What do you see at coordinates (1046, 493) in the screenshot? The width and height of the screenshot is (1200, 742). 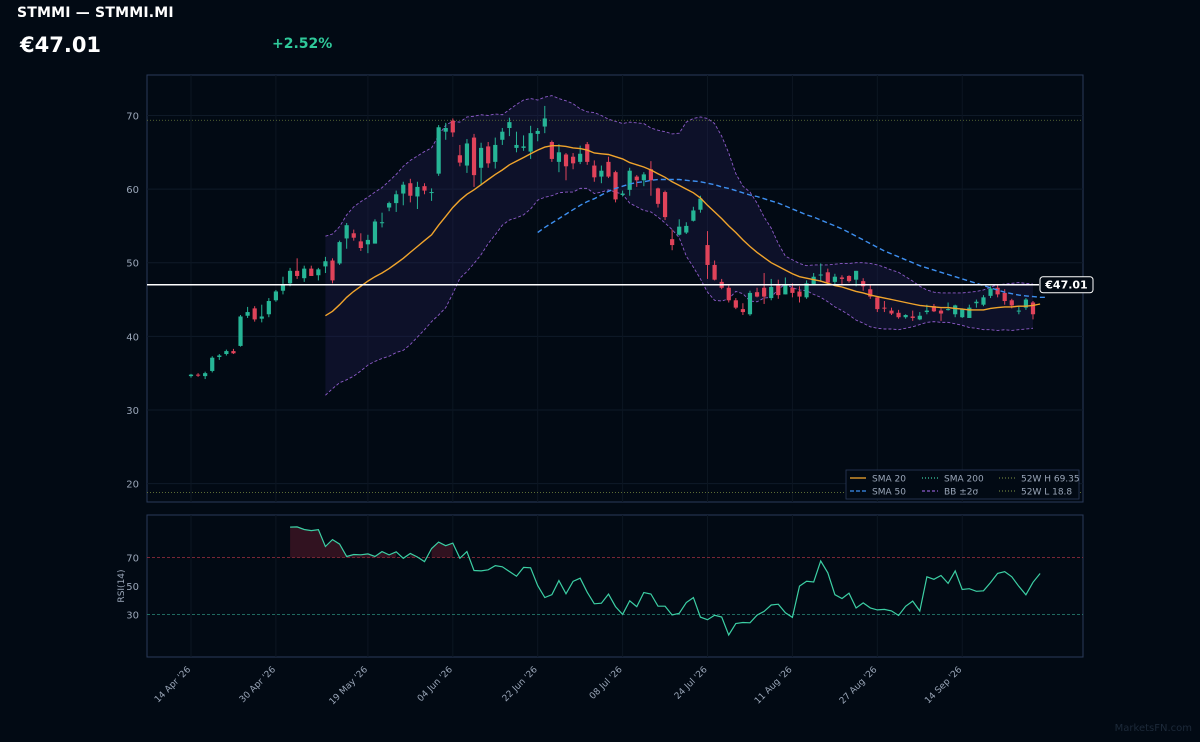 I see `legend-label: 52W L 18.8` at bounding box center [1046, 493].